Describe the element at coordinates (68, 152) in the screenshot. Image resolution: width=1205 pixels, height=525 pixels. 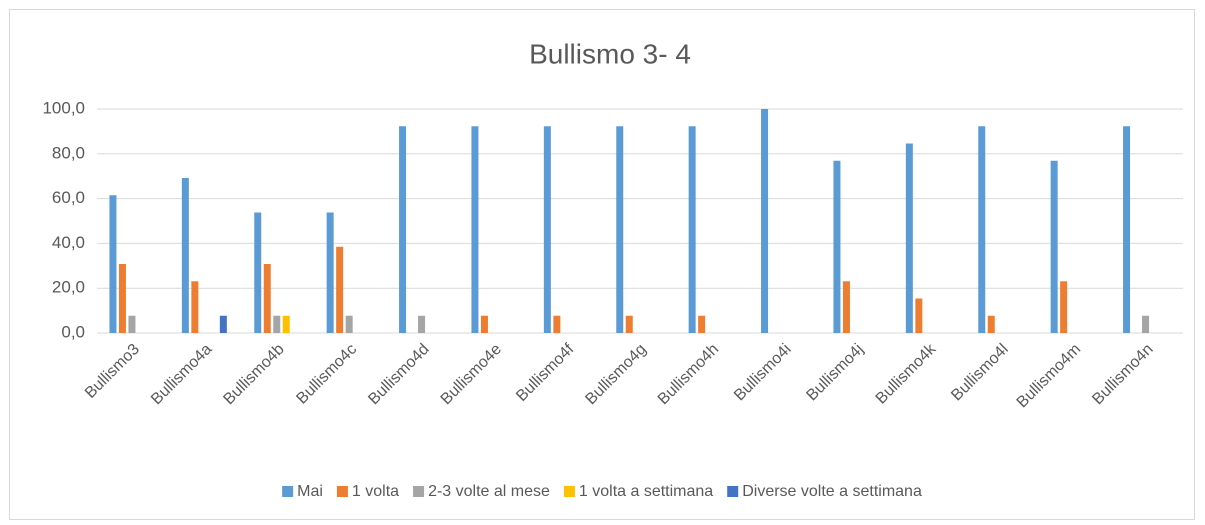
I see `y-tick-label: 80,0` at that location.